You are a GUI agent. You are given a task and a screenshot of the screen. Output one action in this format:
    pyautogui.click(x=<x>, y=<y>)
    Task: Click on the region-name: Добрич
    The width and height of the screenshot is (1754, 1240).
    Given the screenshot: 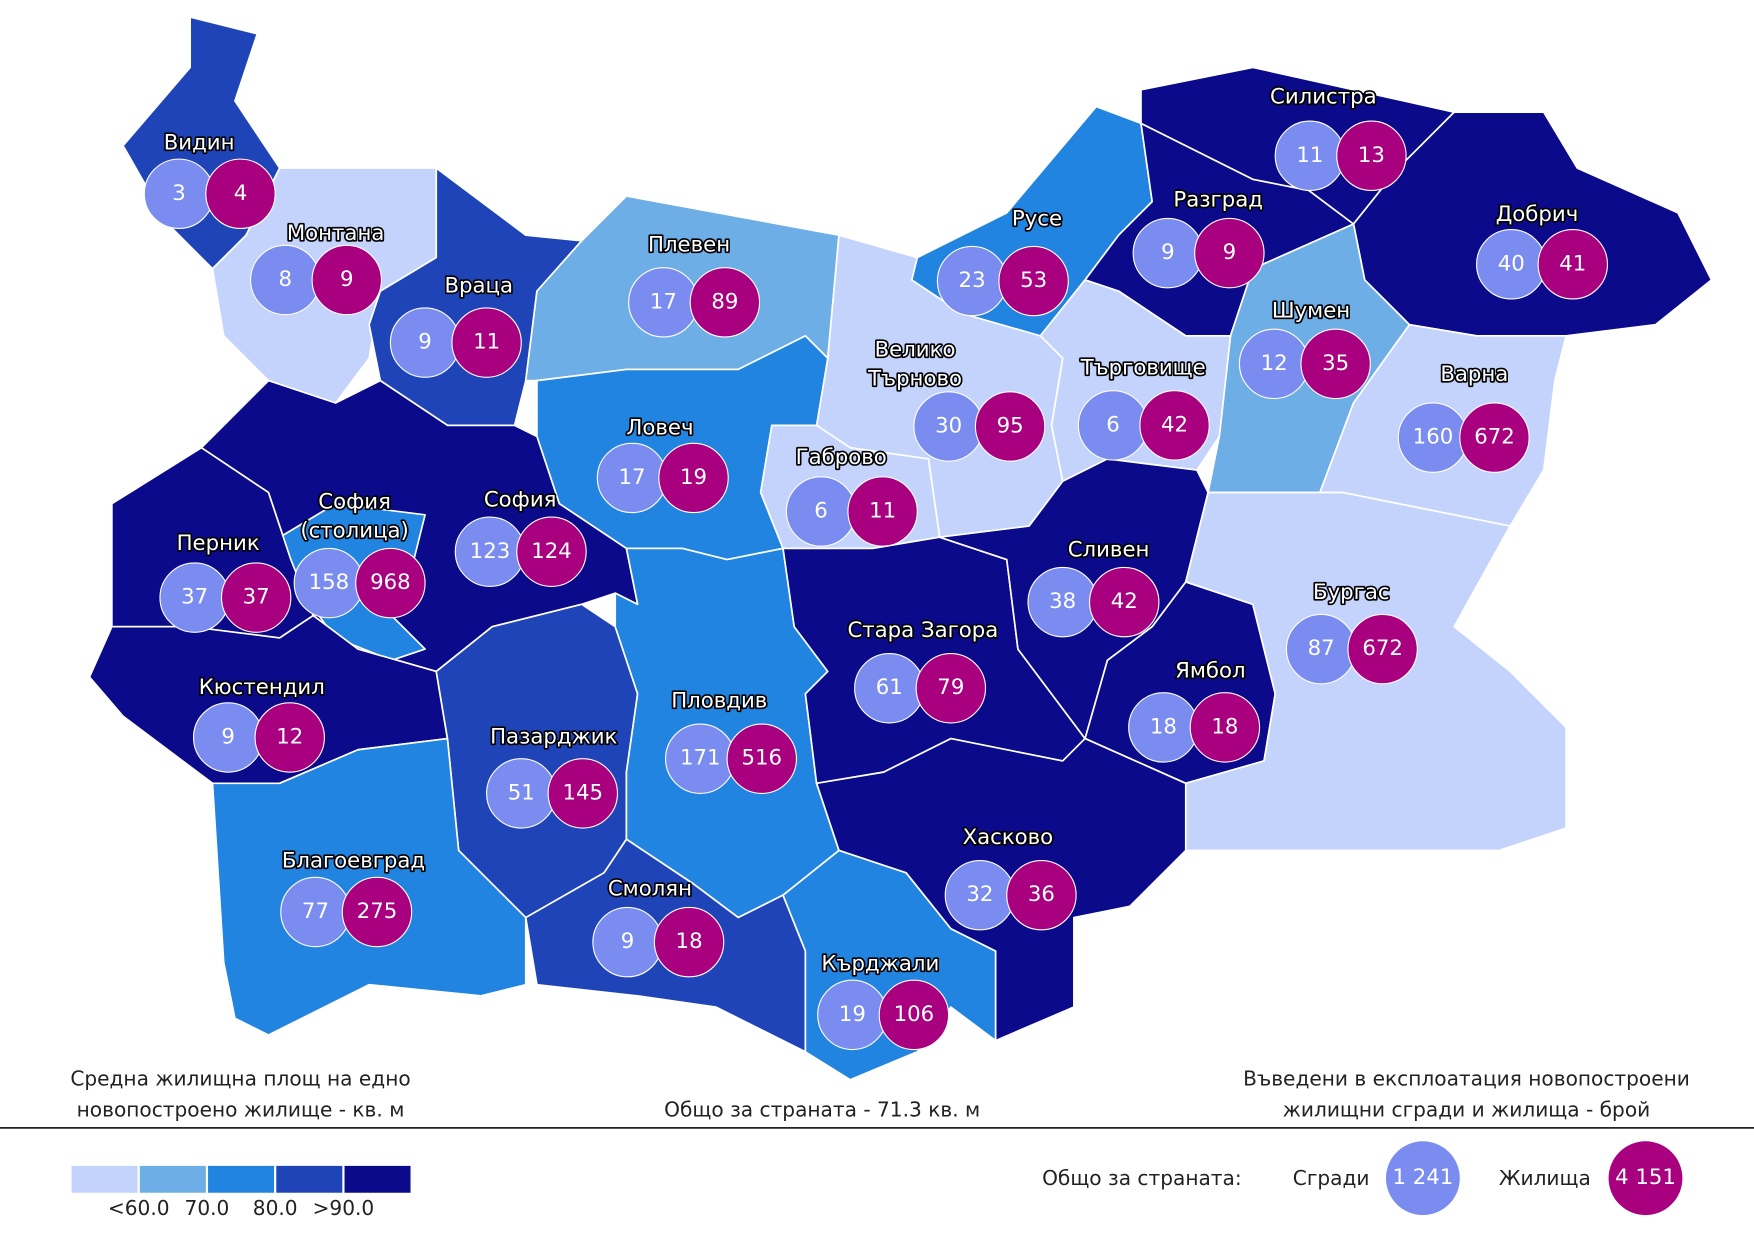 What is the action you would take?
    pyautogui.click(x=1537, y=214)
    